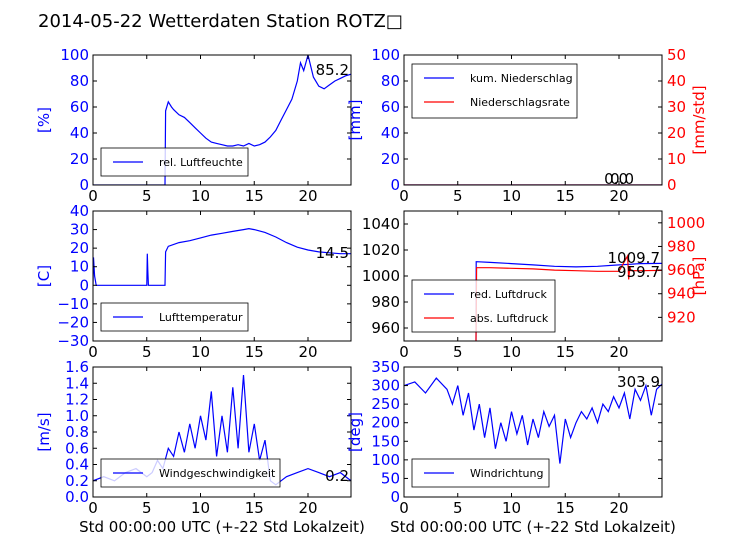 The image size is (736, 552). I want to click on legend-entry: kum. Niederschlag, so click(521, 78).